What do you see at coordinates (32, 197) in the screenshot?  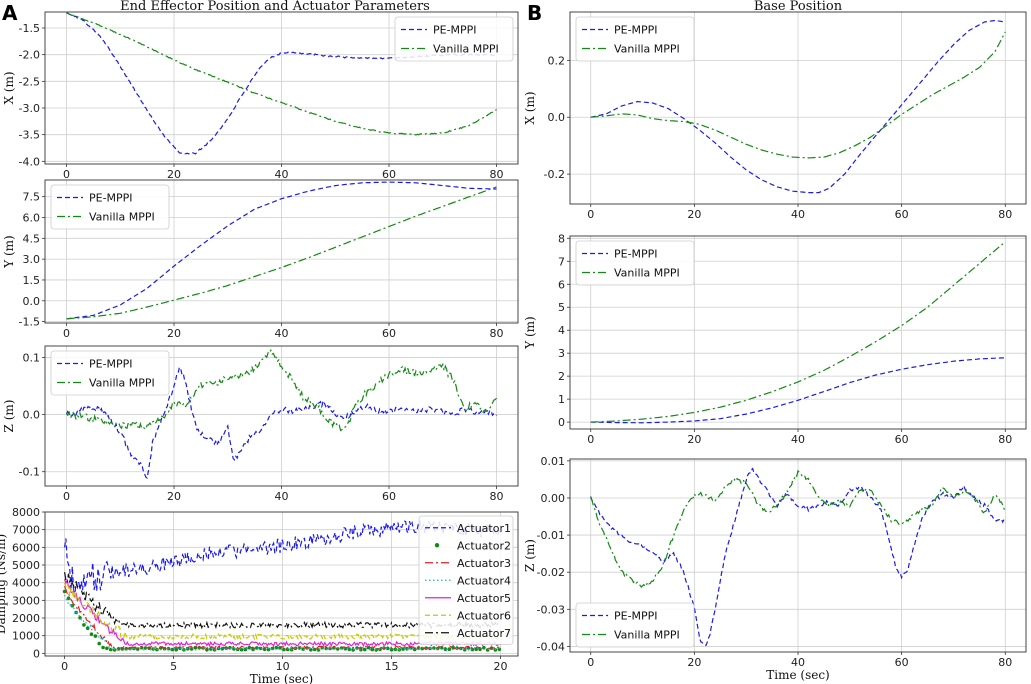 I see `y-tick-label: 7.5` at bounding box center [32, 197].